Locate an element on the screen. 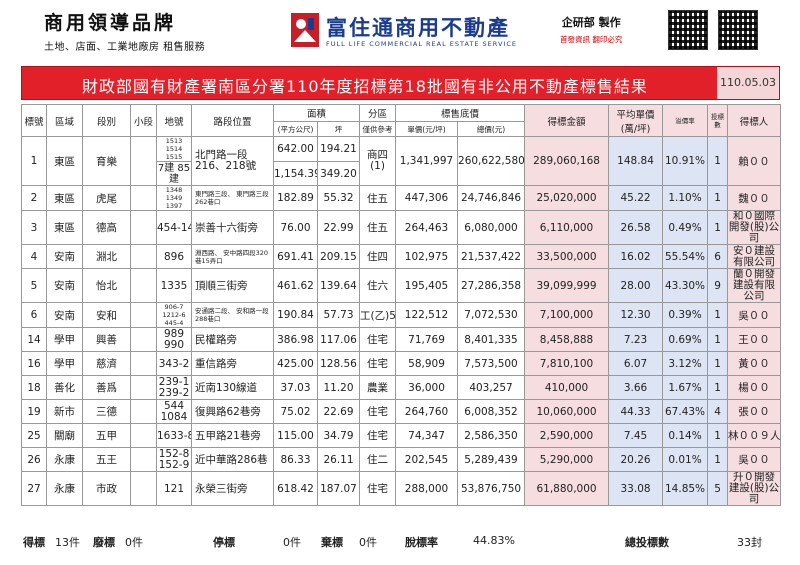 The width and height of the screenshot is (800, 565). cell-section: 虎尾 is located at coordinates (106, 198).